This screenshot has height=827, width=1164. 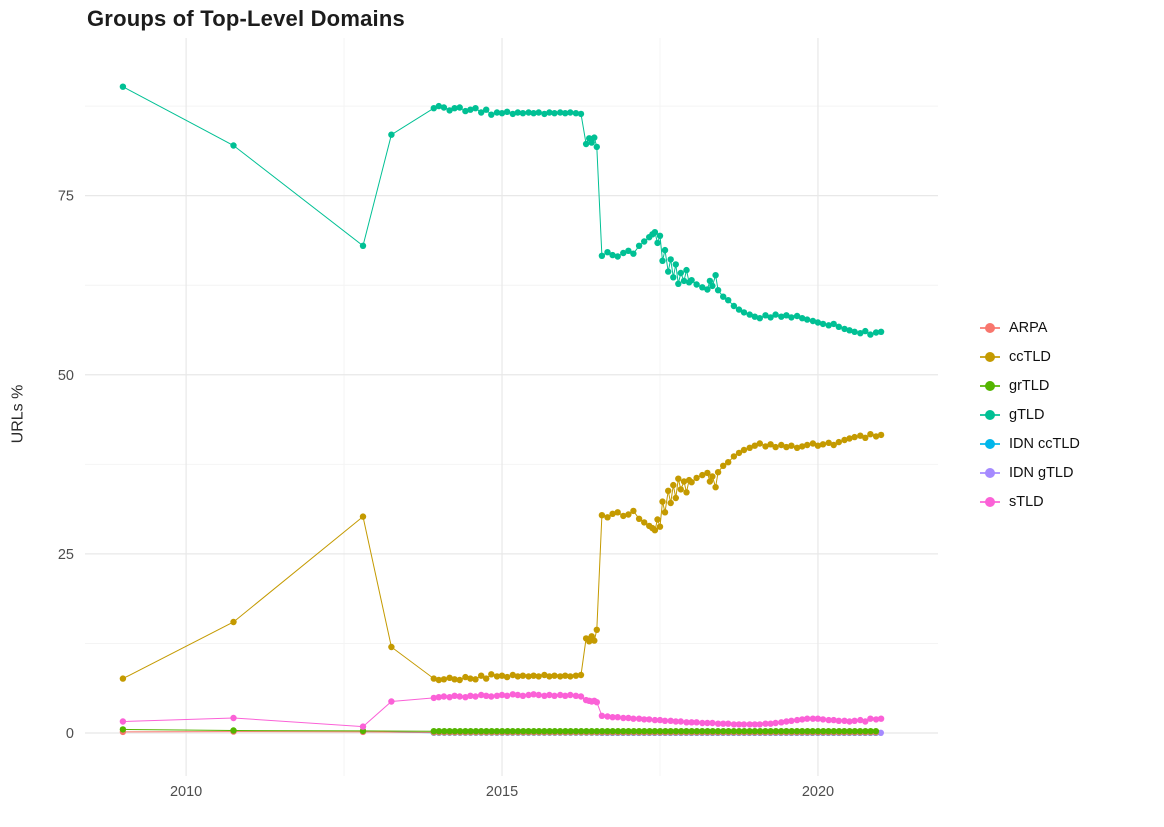 I want to click on legend-item-sTLD: sTLD, so click(x=1030, y=502).